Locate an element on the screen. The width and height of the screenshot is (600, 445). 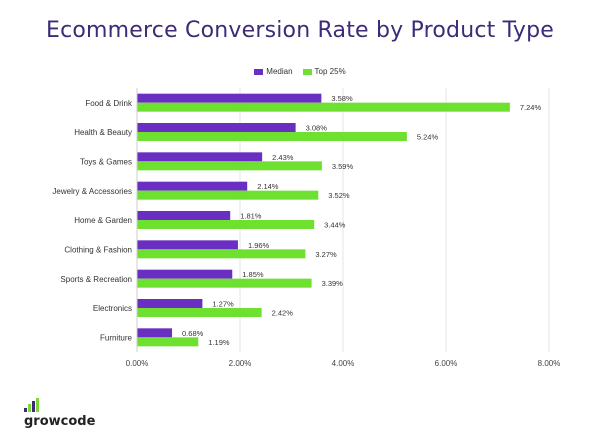
data-label: 7.24% is located at coordinates (531, 107).